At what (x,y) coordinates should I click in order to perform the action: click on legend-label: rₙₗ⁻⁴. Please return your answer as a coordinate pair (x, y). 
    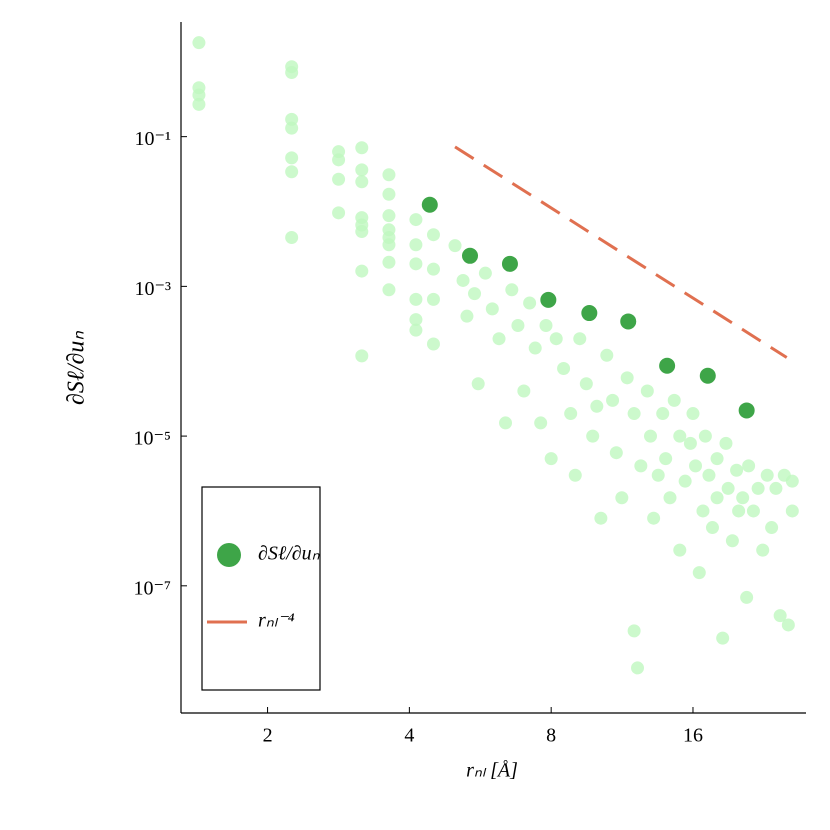
    Looking at the image, I should click on (276, 621).